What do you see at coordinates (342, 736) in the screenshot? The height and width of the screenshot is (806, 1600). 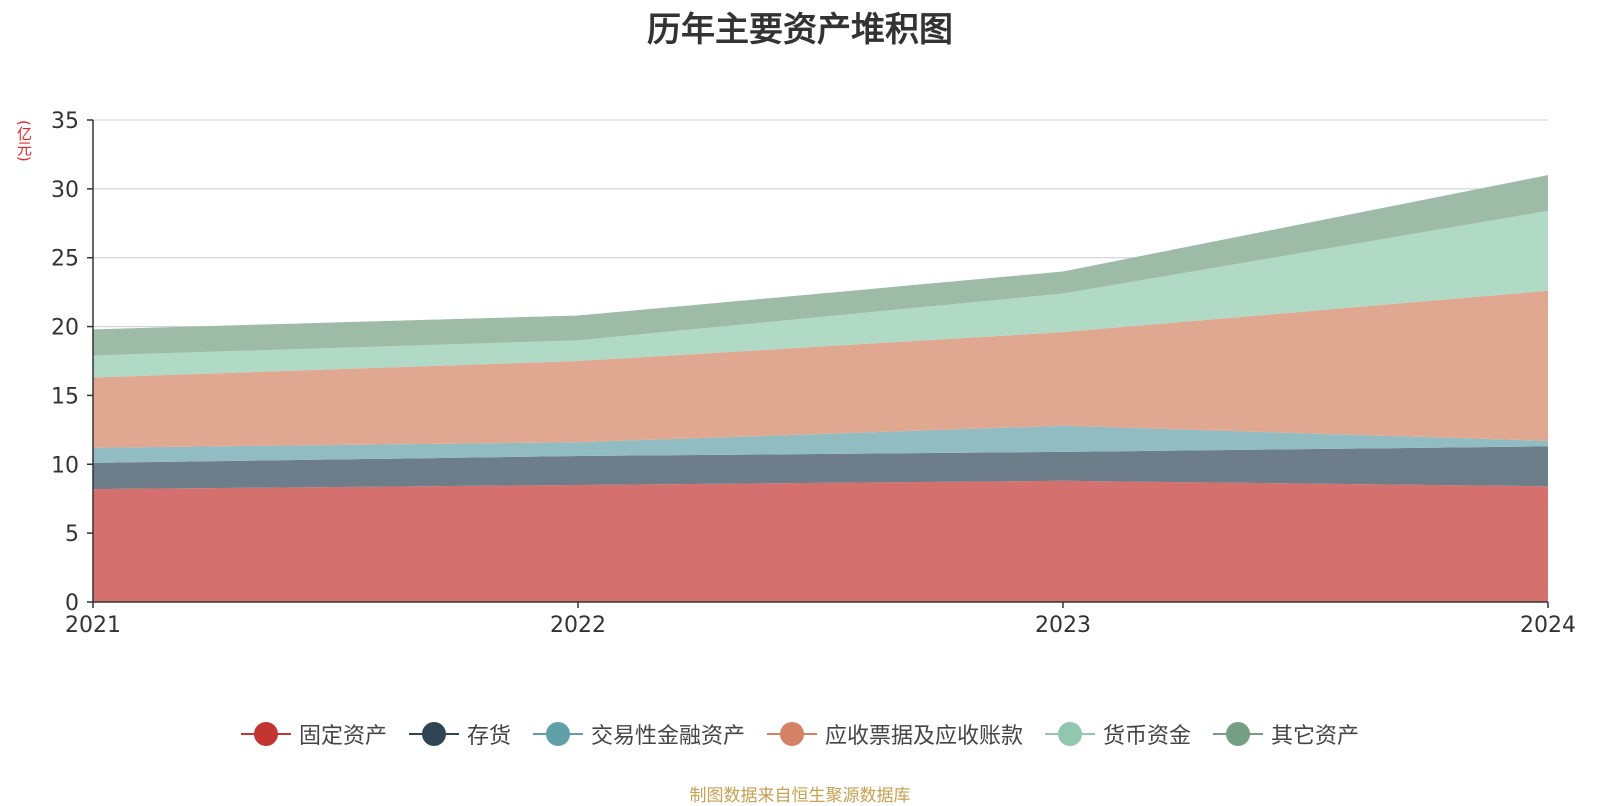 I see `legend-label: 固定资产` at bounding box center [342, 736].